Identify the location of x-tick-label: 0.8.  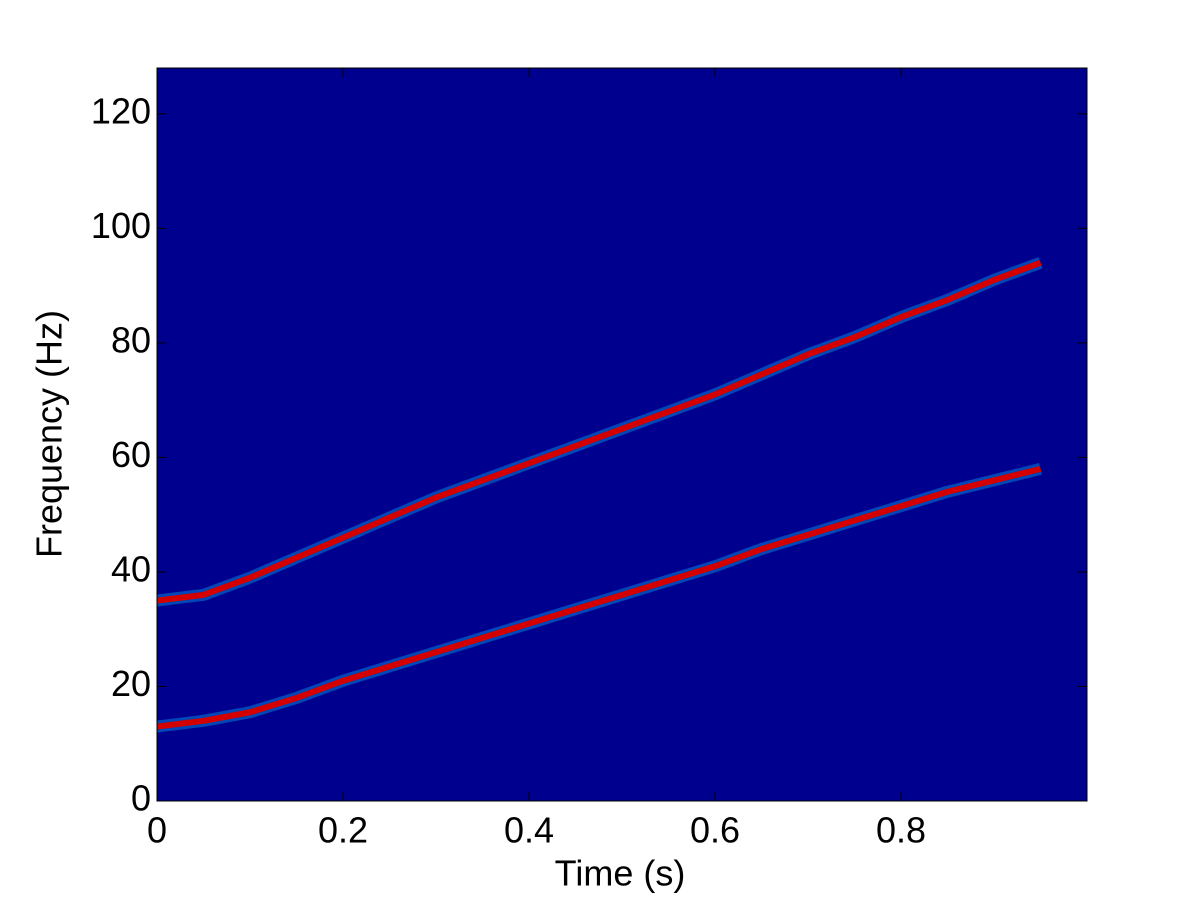
(901, 830).